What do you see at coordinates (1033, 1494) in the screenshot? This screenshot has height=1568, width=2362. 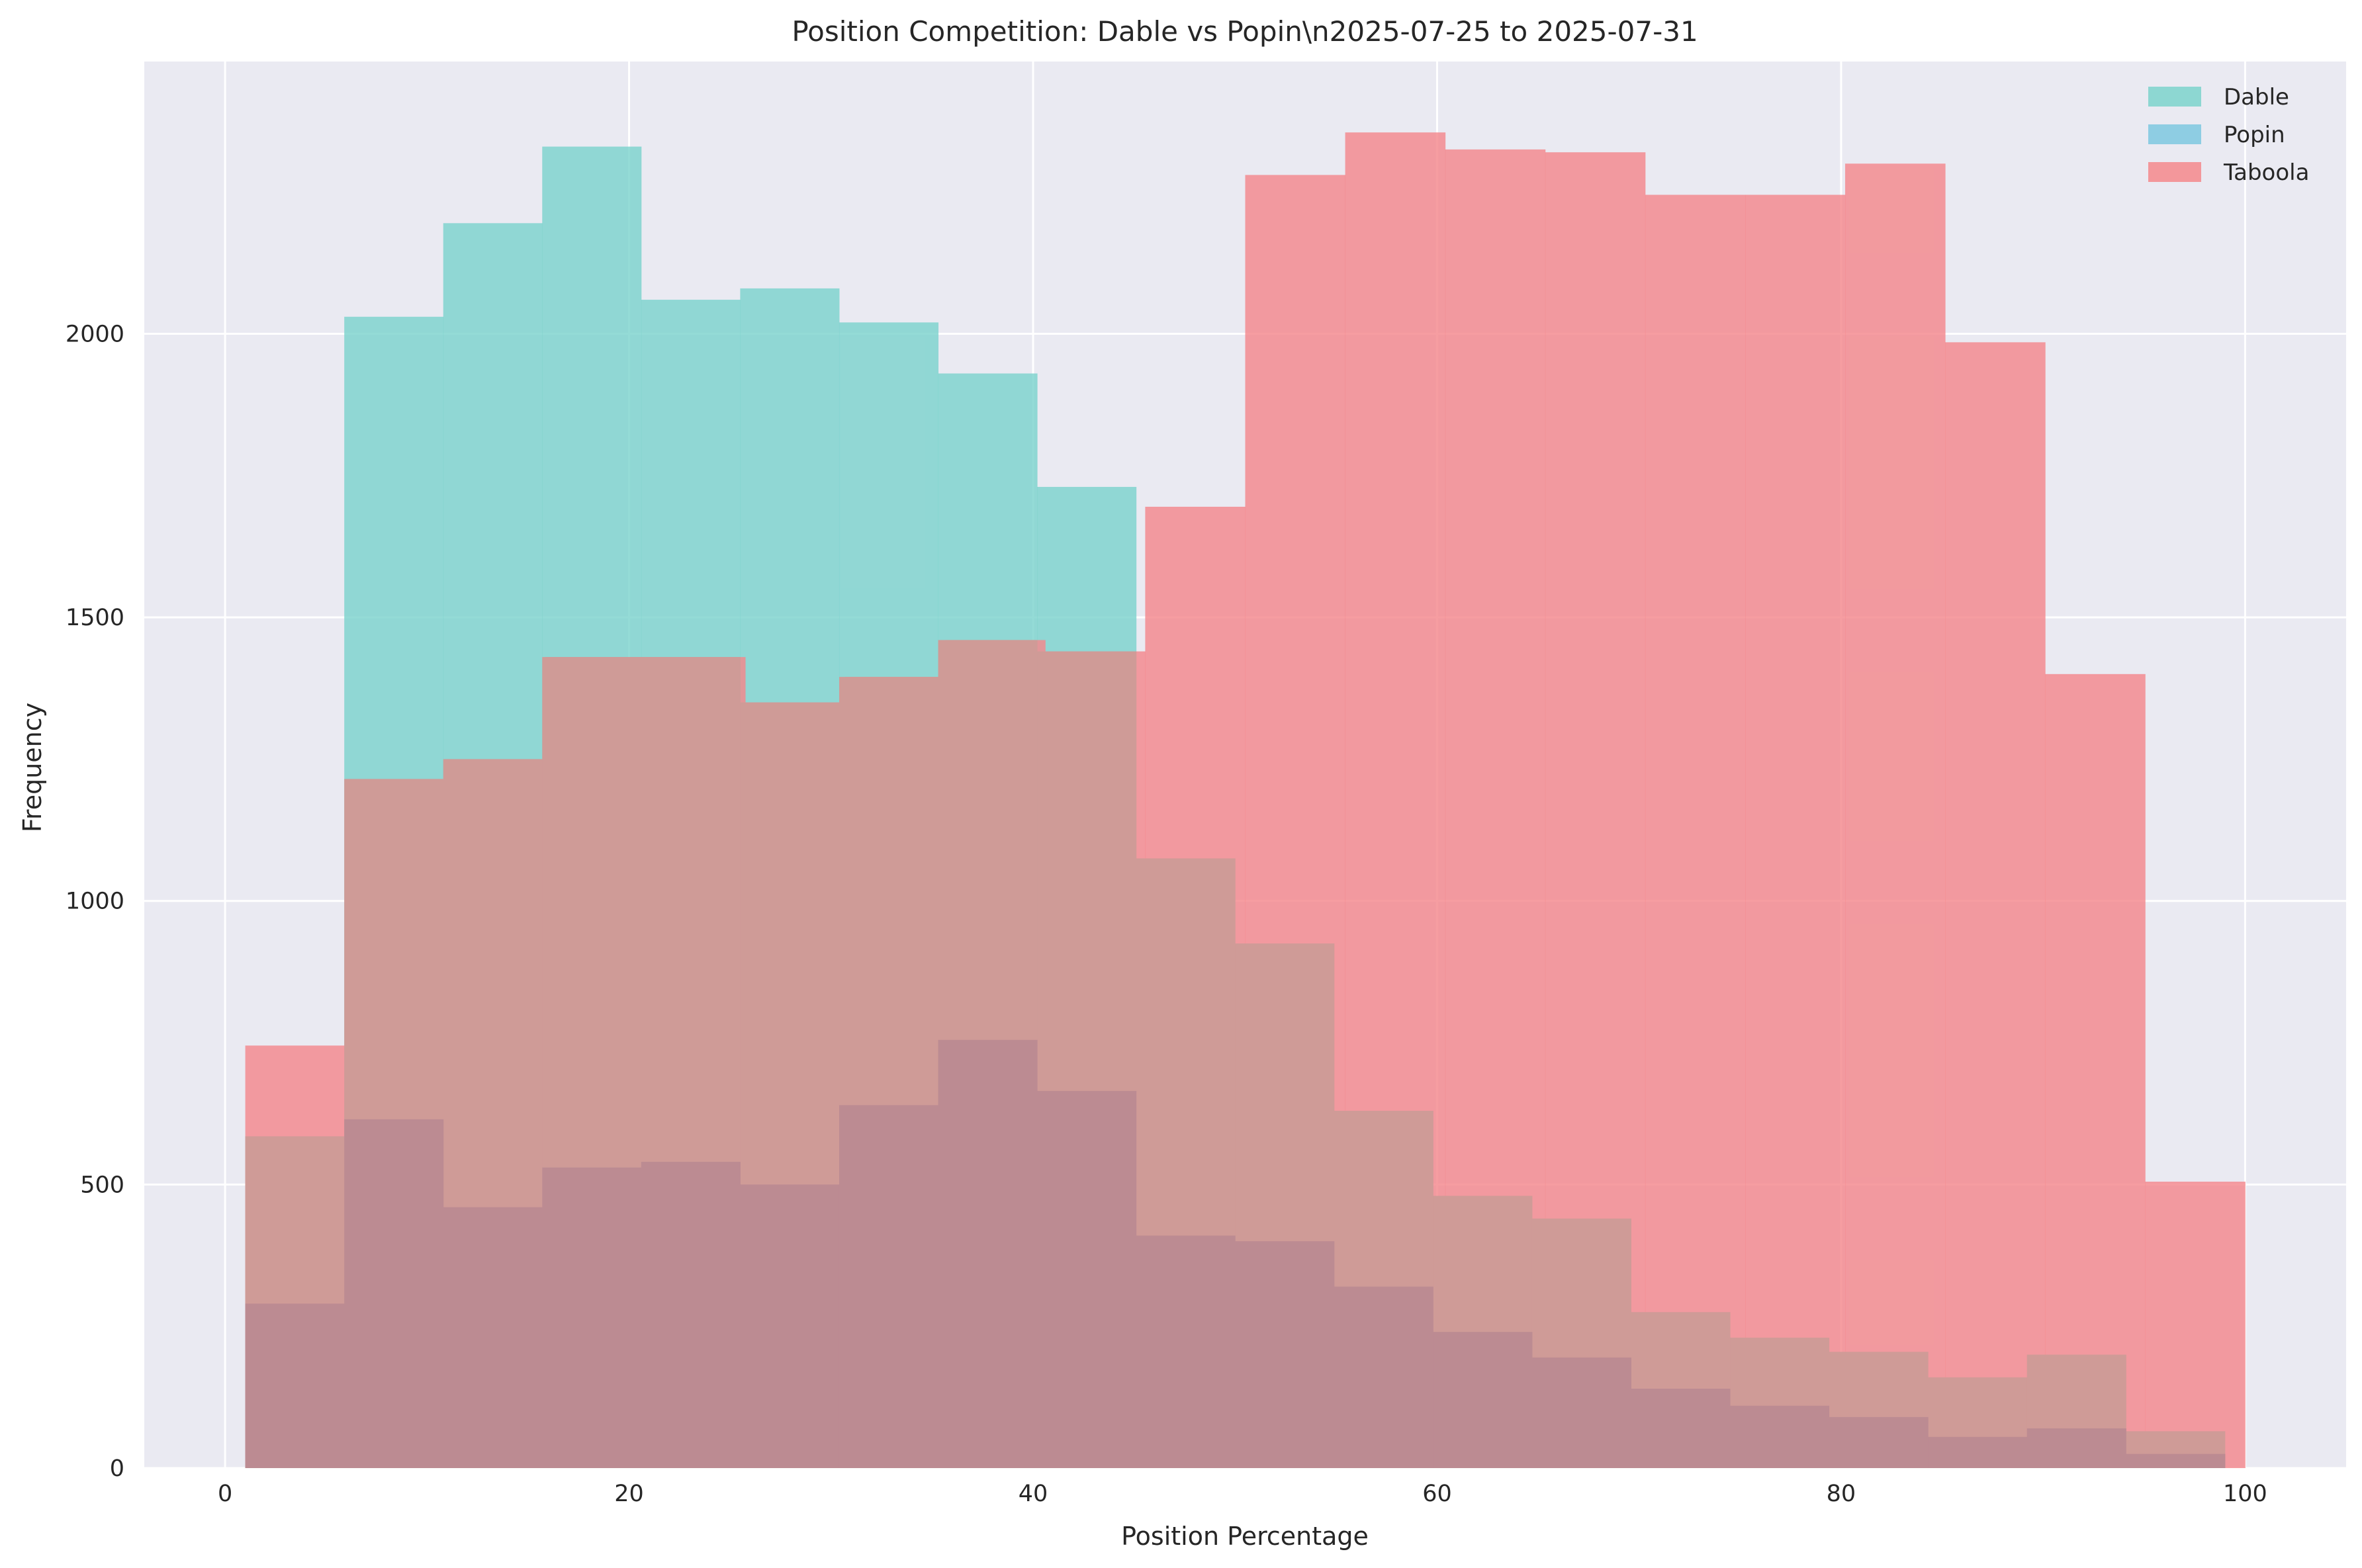 I see `x-tick-label-40: 40` at bounding box center [1033, 1494].